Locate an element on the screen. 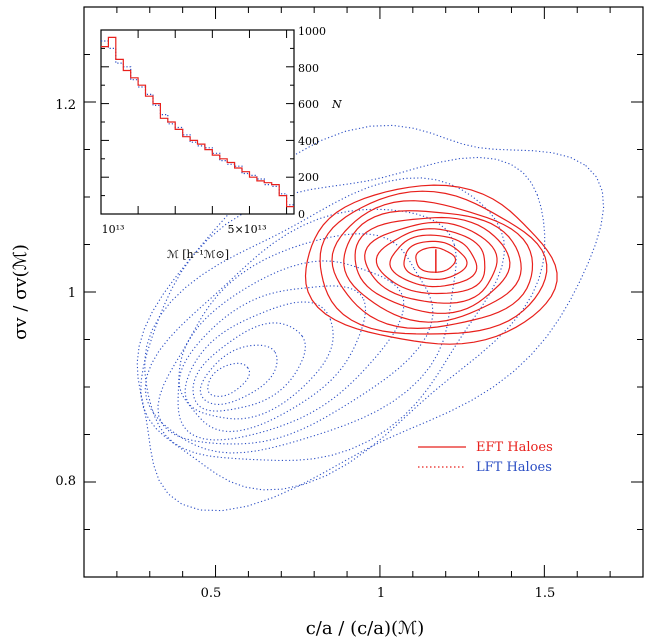 The height and width of the screenshot is (642, 651). y-tick-label: 1.2 is located at coordinates (65, 105).